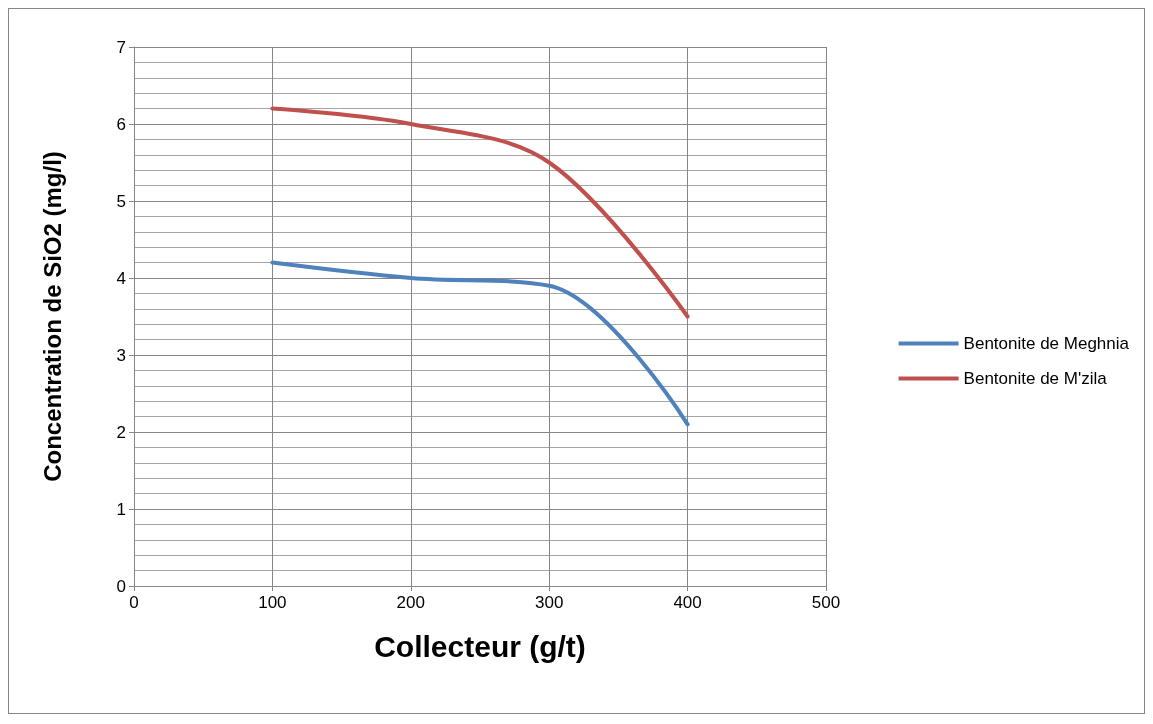 This screenshot has height=724, width=1153. Describe the element at coordinates (121, 355) in the screenshot. I see `y-tick-label: 3` at that location.